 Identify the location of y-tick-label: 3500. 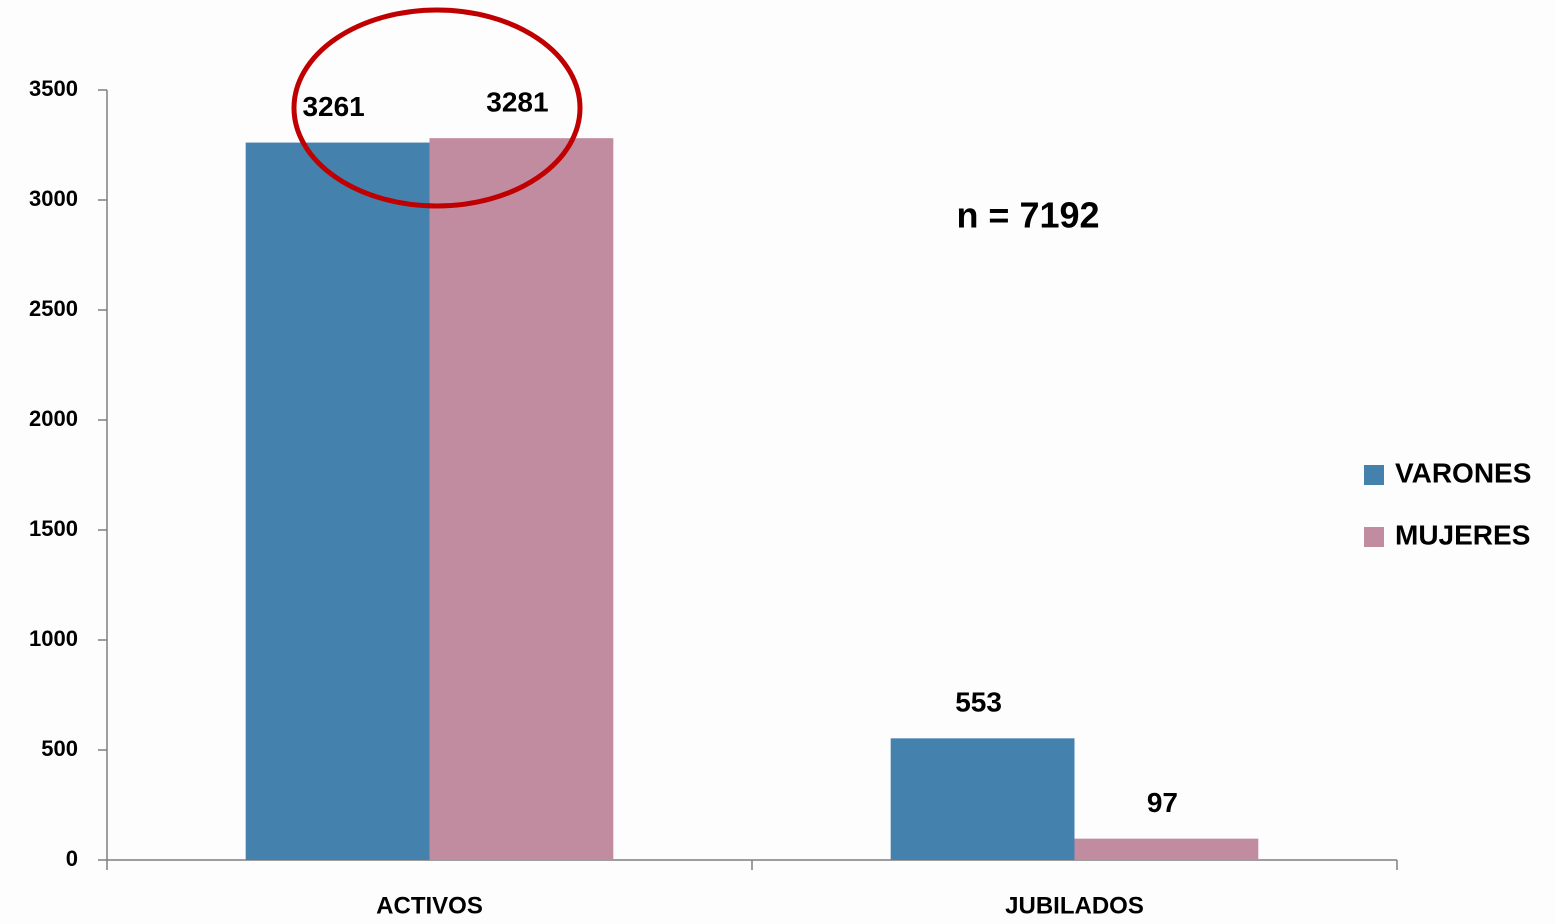
(53, 88).